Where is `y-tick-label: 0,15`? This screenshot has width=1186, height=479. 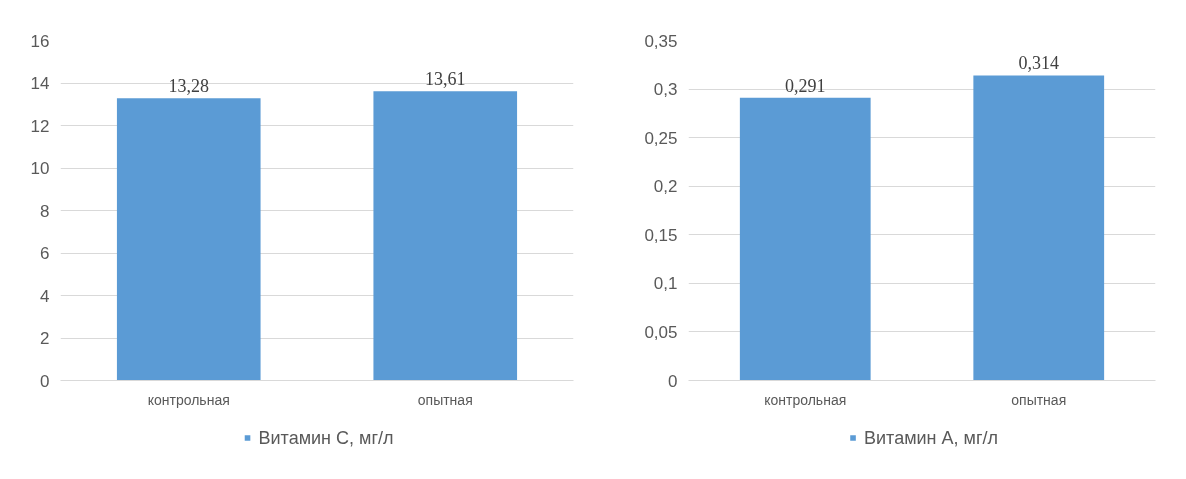
y-tick-label: 0,15 is located at coordinates (661, 235).